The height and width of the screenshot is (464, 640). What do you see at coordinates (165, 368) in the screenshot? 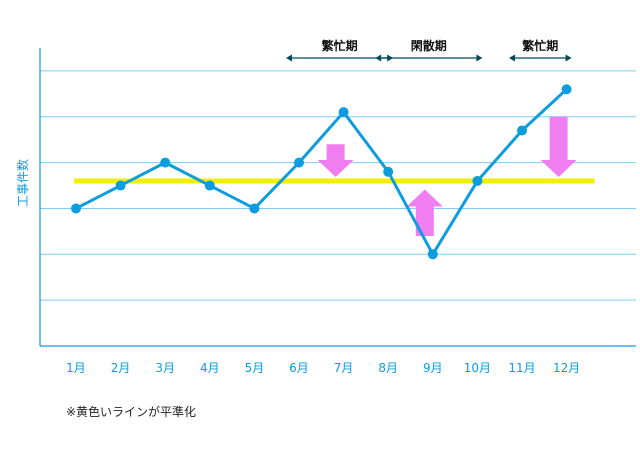
I see `x-tick-label: 3月` at bounding box center [165, 368].